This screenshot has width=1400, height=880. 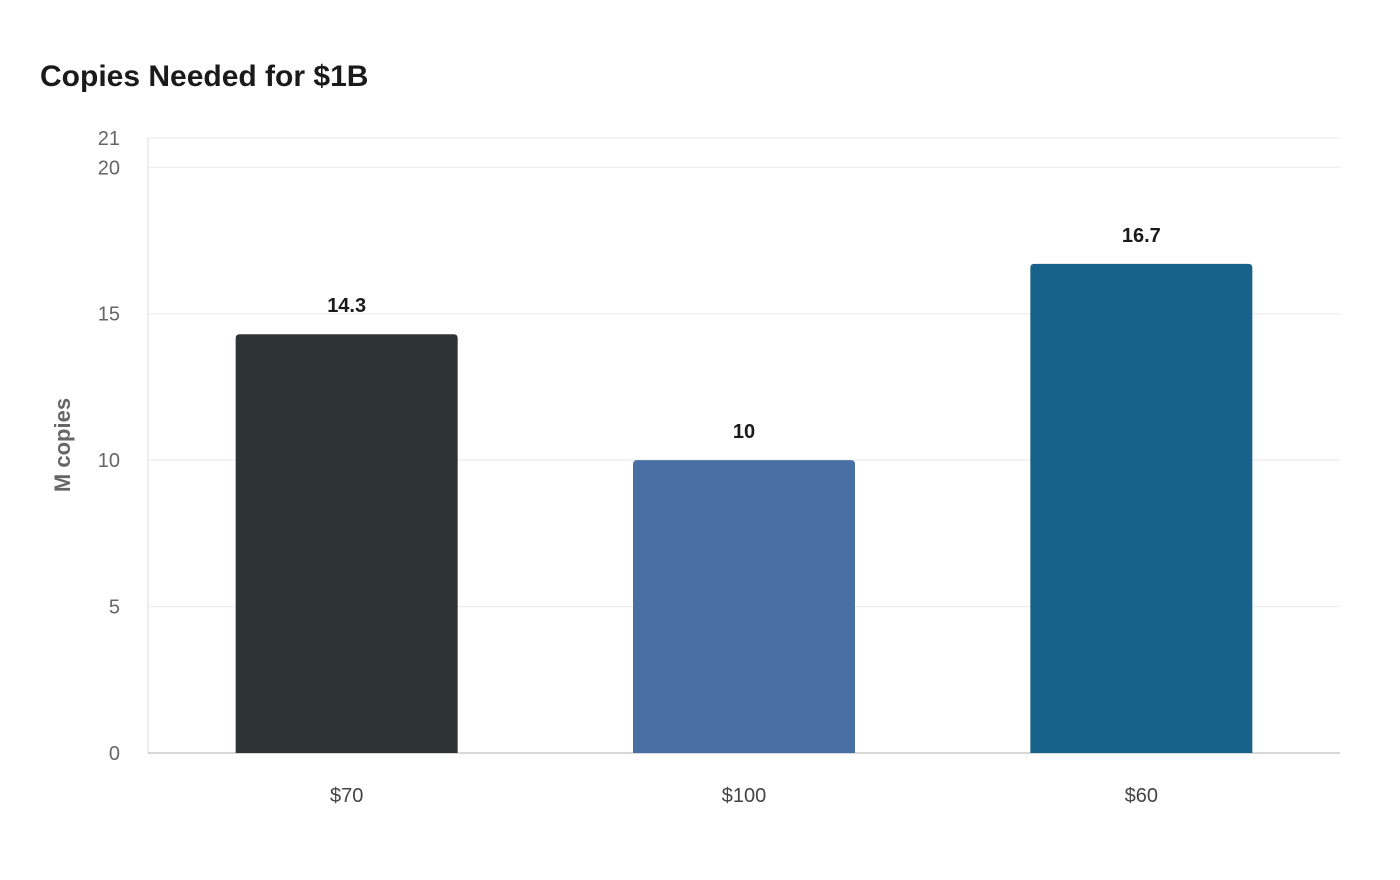 What do you see at coordinates (109, 315) in the screenshot?
I see `y-tick-label: 15` at bounding box center [109, 315].